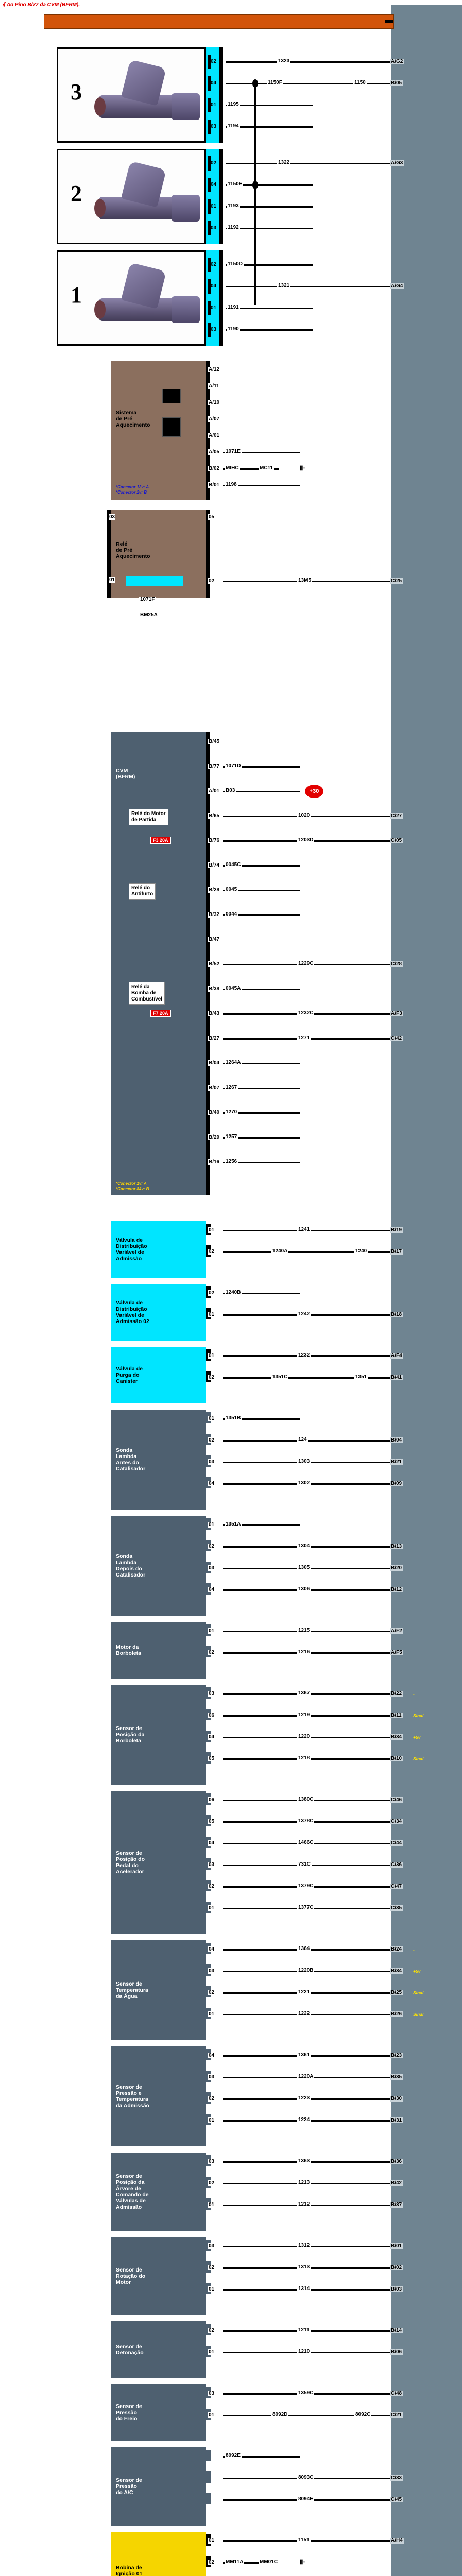  What do you see at coordinates (125, 774) in the screenshot?
I see `block-label: CVM (BFRM)` at bounding box center [125, 774].